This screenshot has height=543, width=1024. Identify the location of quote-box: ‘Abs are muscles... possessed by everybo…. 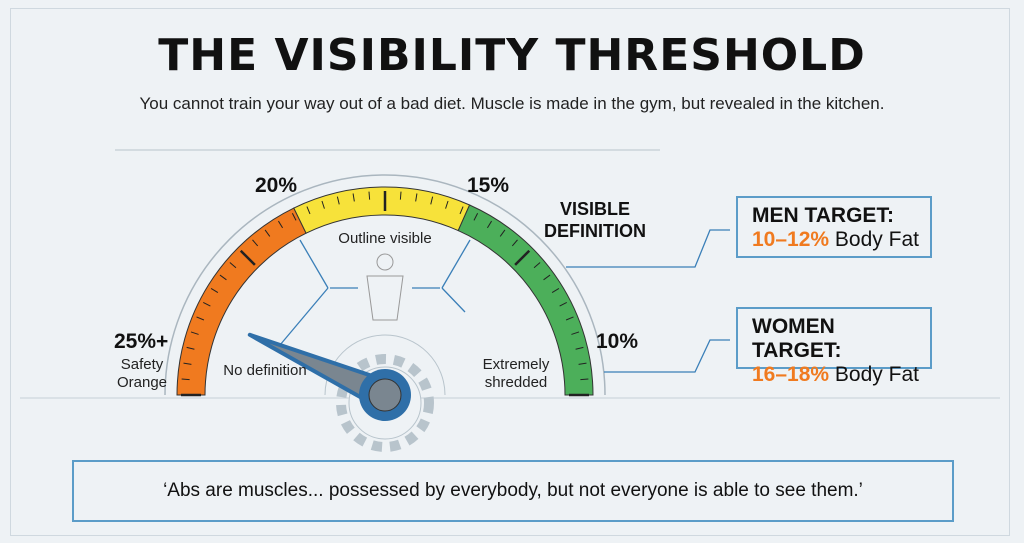
(513, 491).